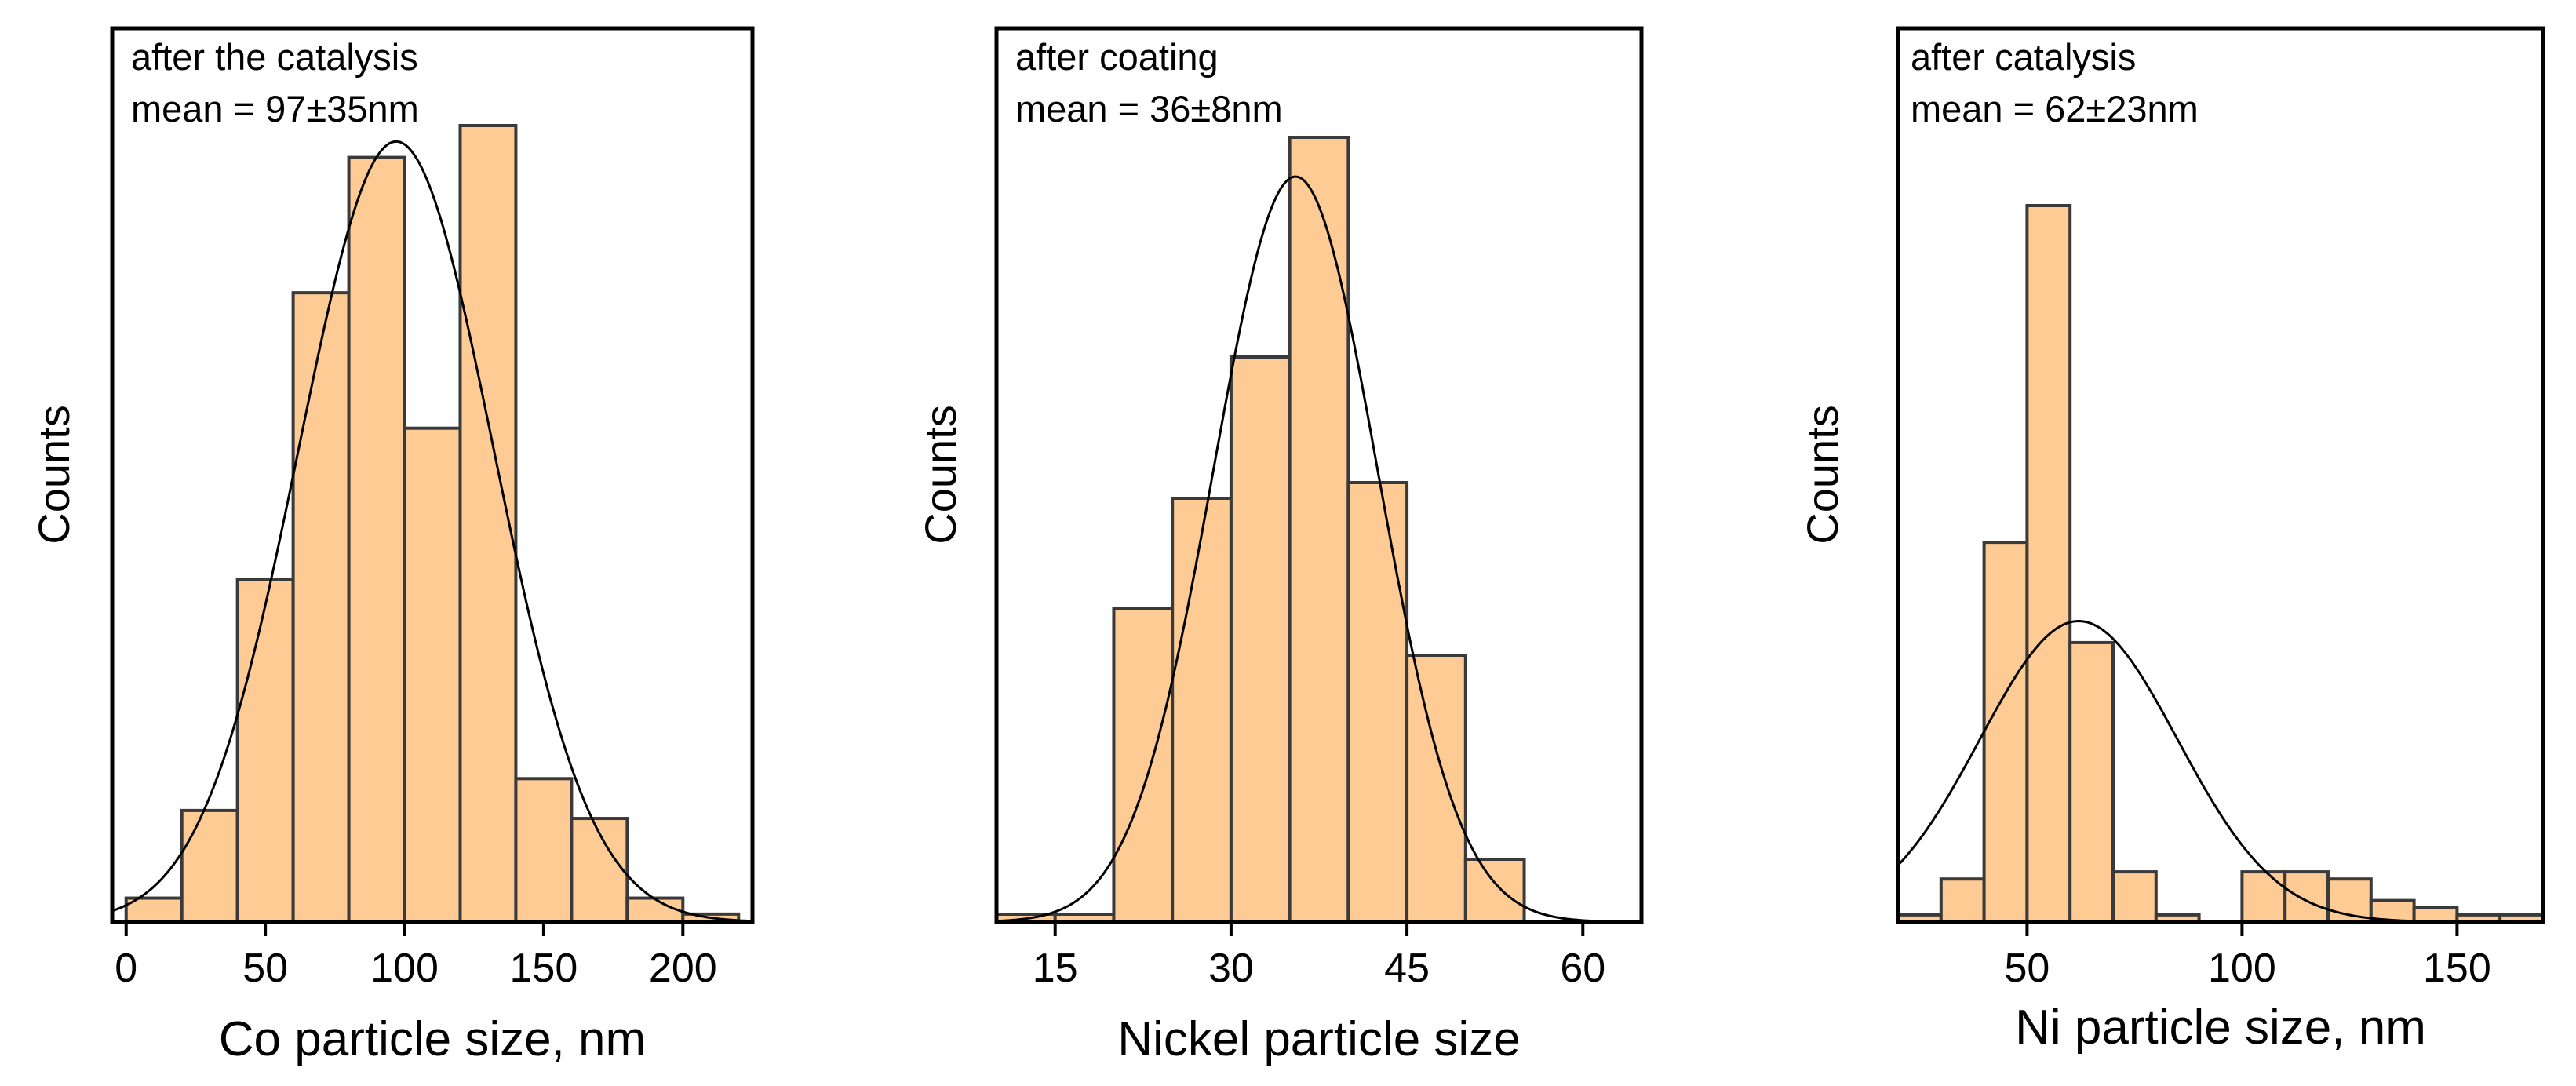  I want to click on x-axis-ticks: 0 50 100 150 200, so click(416, 957).